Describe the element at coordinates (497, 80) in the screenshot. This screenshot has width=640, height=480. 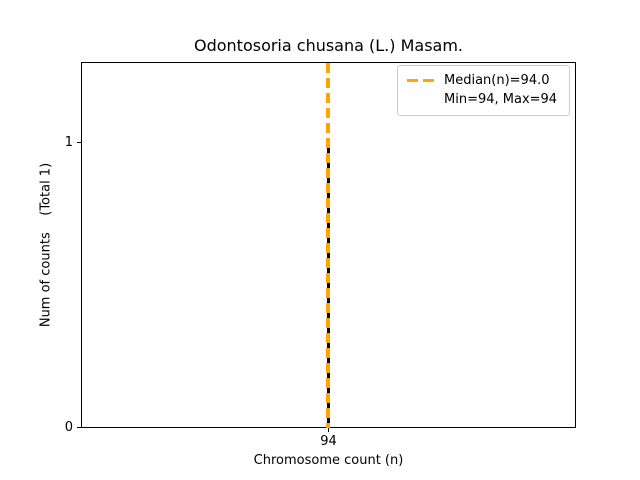
I see `legend-median-label: Median(n)=94.0` at that location.